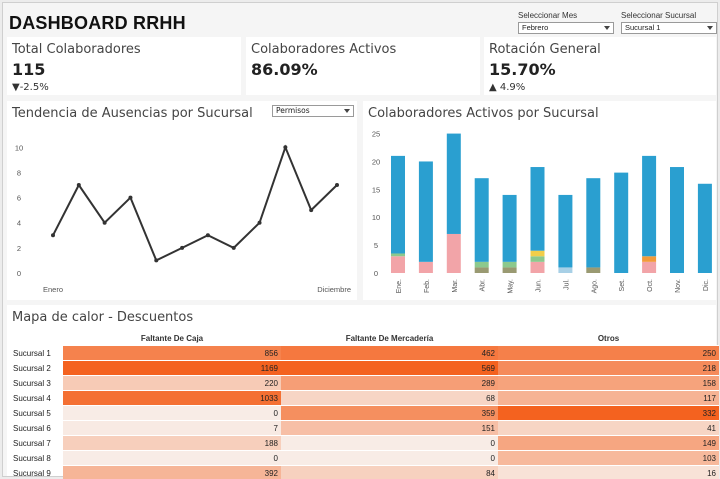  I want to click on heatmap-cell: 84, so click(389, 472).